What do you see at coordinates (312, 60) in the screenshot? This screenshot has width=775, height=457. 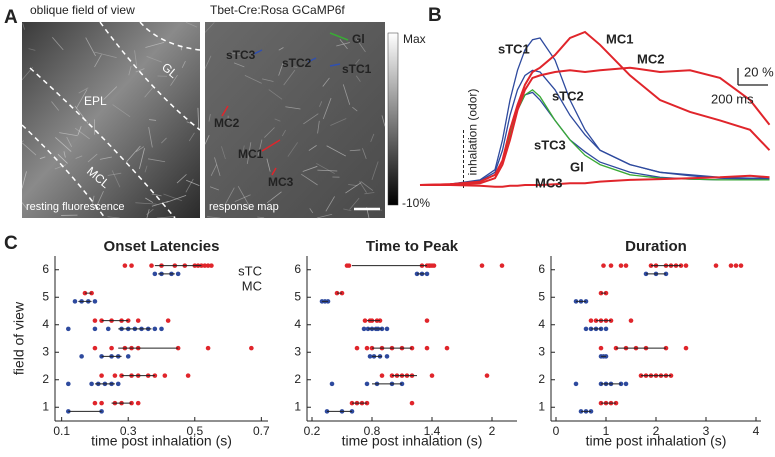 I see `roi-pointer` at bounding box center [312, 60].